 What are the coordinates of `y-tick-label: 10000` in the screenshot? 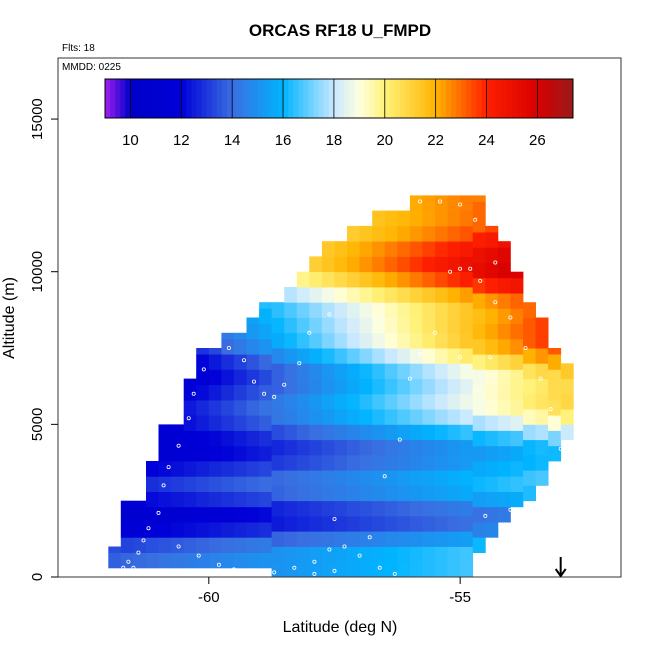 It's located at (37, 272).